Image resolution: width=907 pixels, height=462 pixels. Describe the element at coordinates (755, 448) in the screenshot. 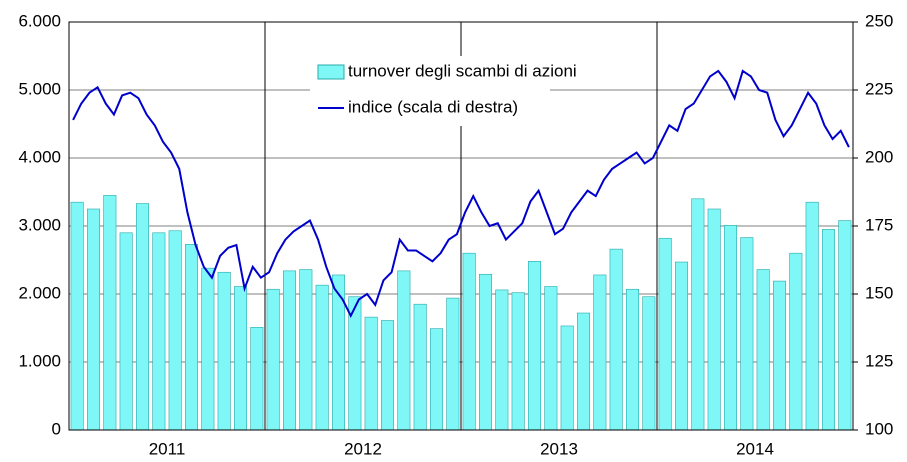

I see `x-group-label: 2014` at that location.